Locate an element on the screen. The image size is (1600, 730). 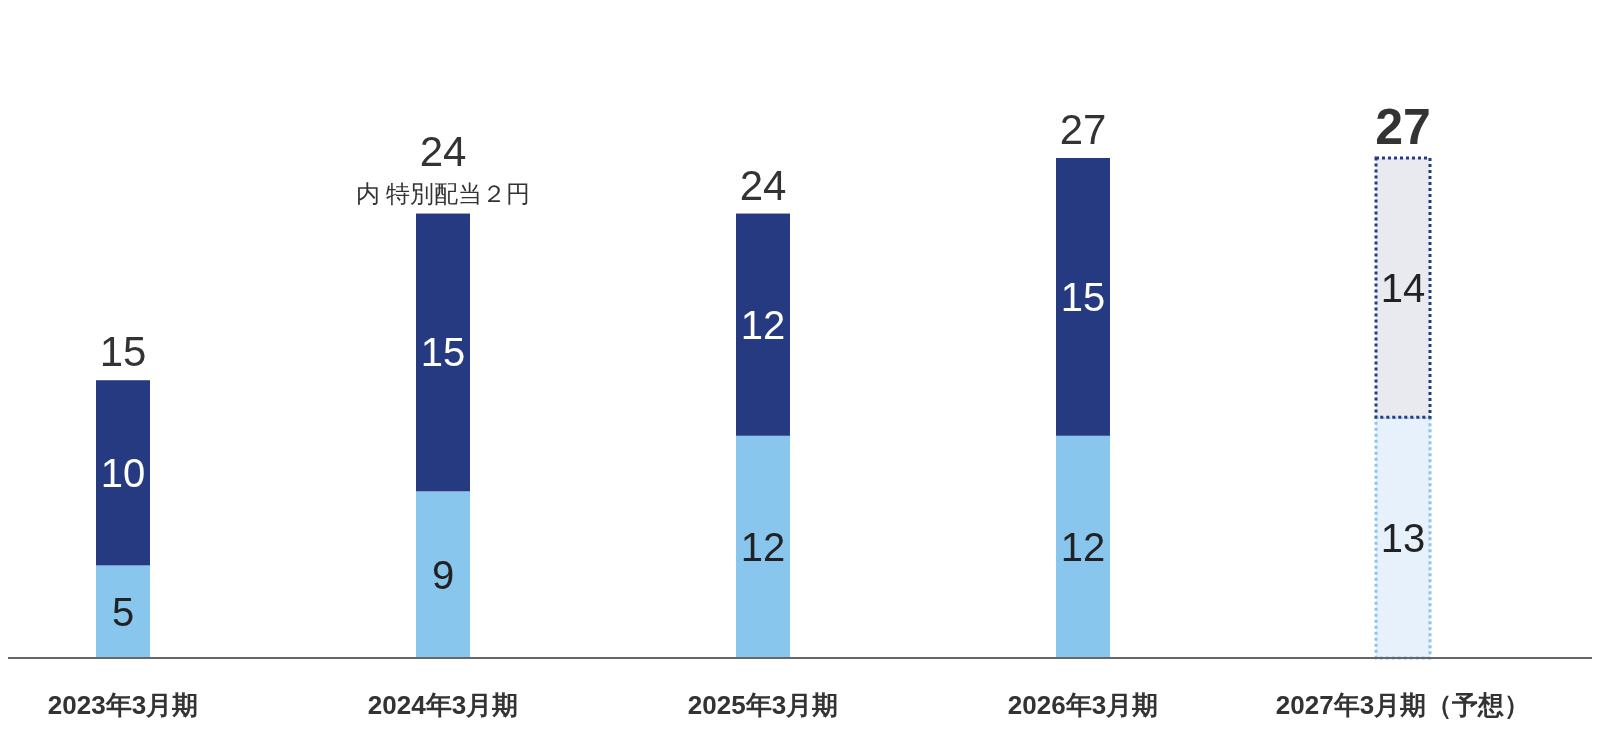
annotation: 内 特別配当２円 is located at coordinates (443, 193).